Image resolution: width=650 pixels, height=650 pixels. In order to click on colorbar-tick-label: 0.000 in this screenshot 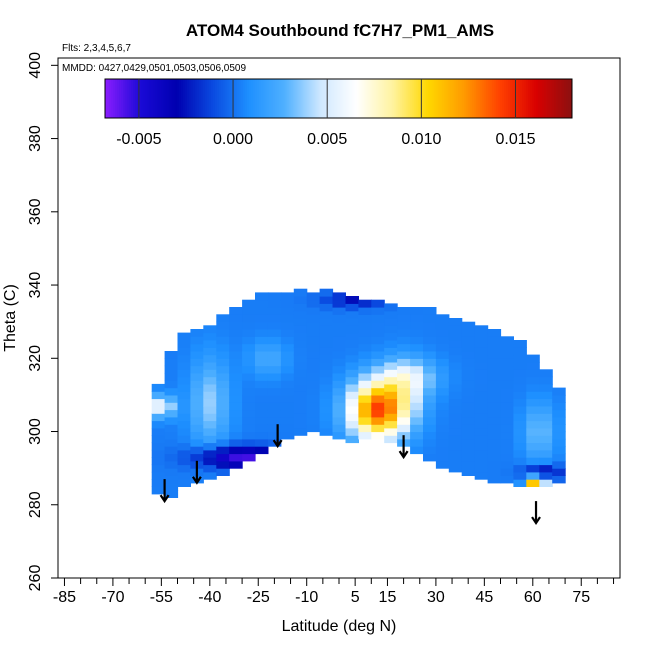, I will do `click(233, 139)`.